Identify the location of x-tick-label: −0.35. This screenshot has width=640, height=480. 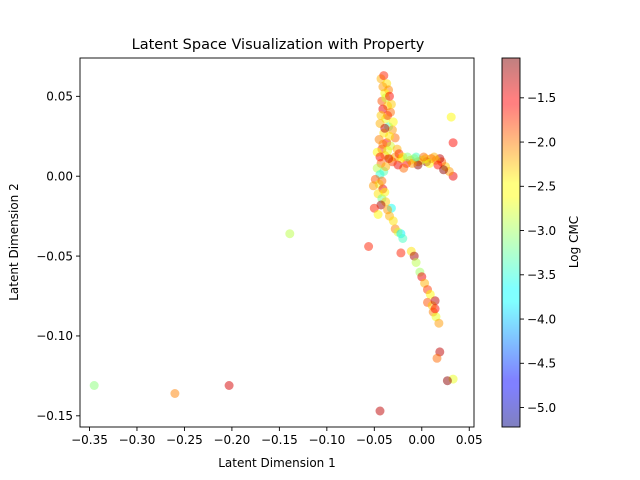
(89, 440).